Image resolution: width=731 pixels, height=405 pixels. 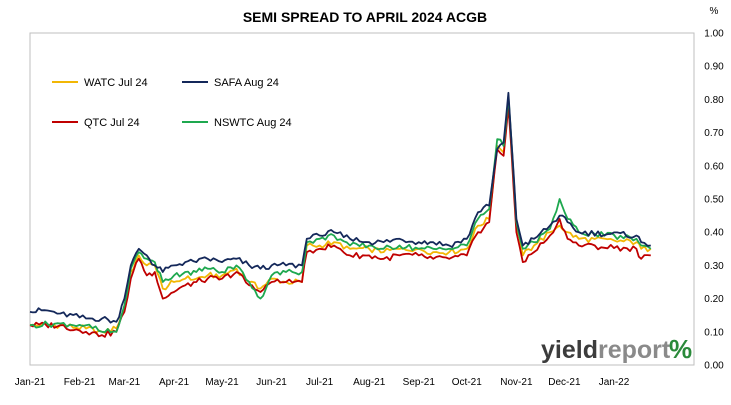 I want to click on yieldreport-logo: yieldreport %, so click(x=616, y=349).